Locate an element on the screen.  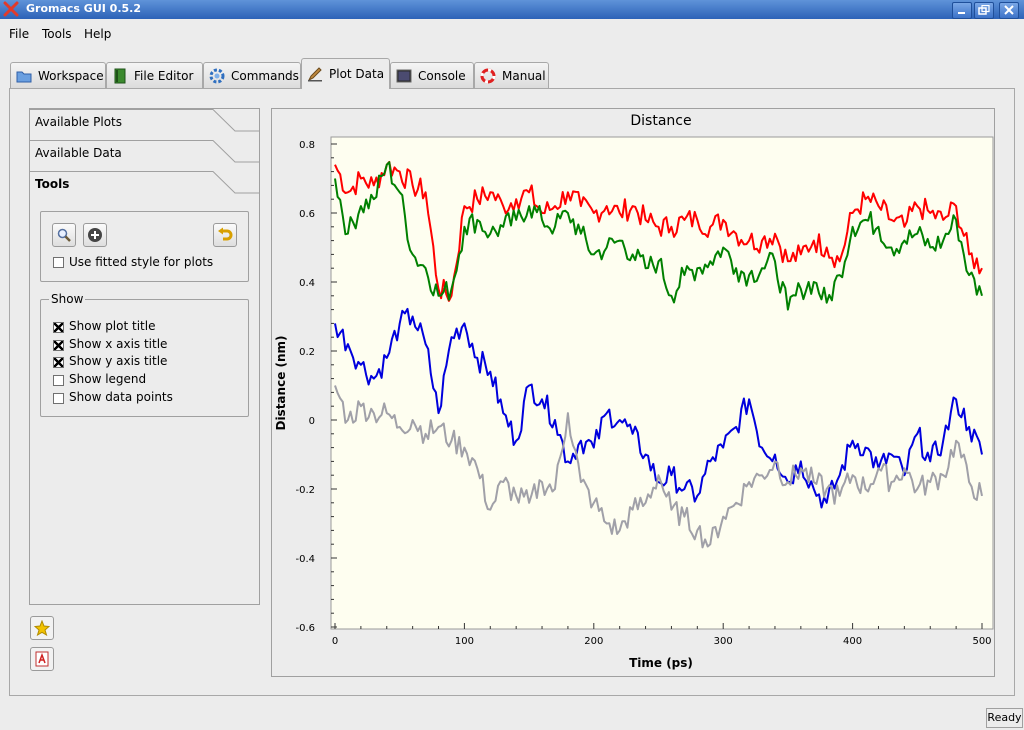
folder-icon is located at coordinates (24, 77).